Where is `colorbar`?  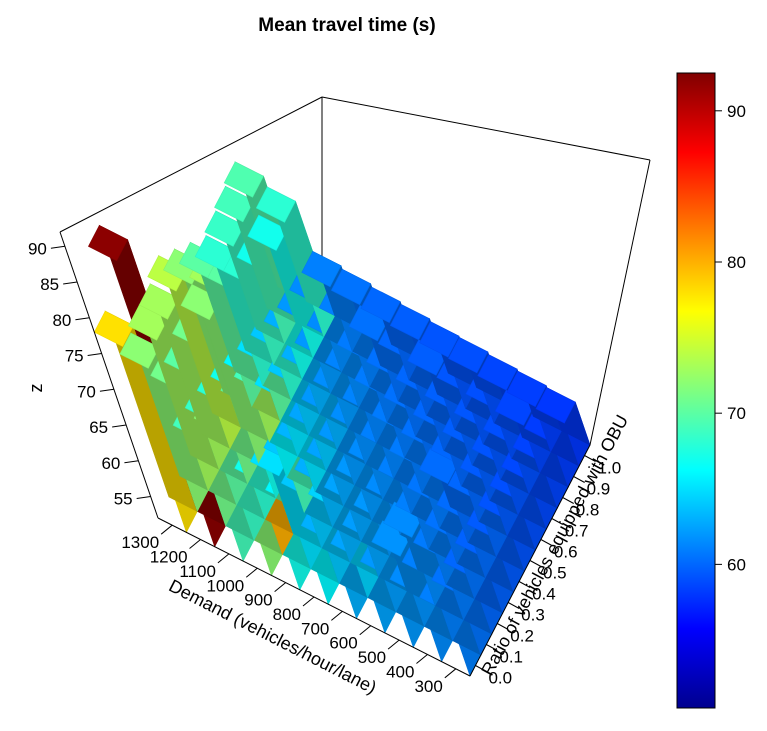
colorbar is located at coordinates (696, 390).